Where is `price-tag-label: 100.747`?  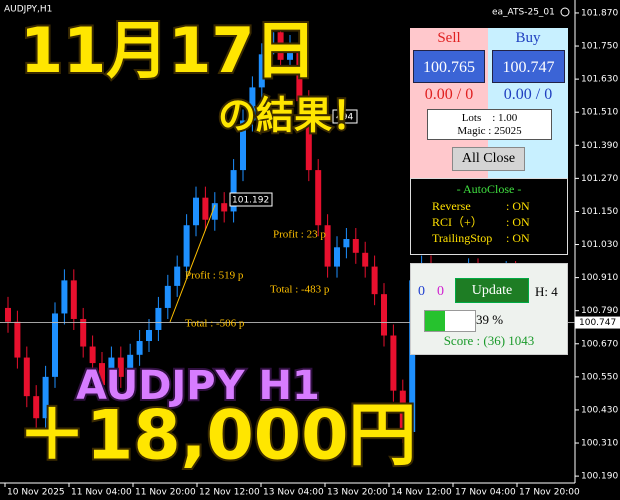
price-tag-label: 100.747 is located at coordinates (597, 323).